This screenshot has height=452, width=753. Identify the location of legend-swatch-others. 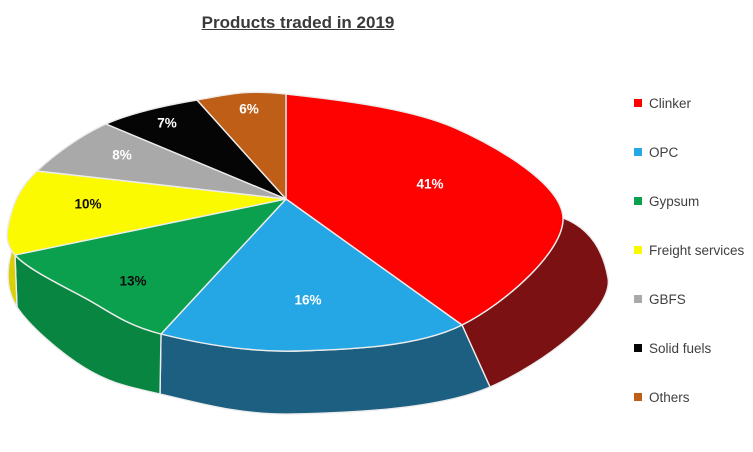
(638, 397).